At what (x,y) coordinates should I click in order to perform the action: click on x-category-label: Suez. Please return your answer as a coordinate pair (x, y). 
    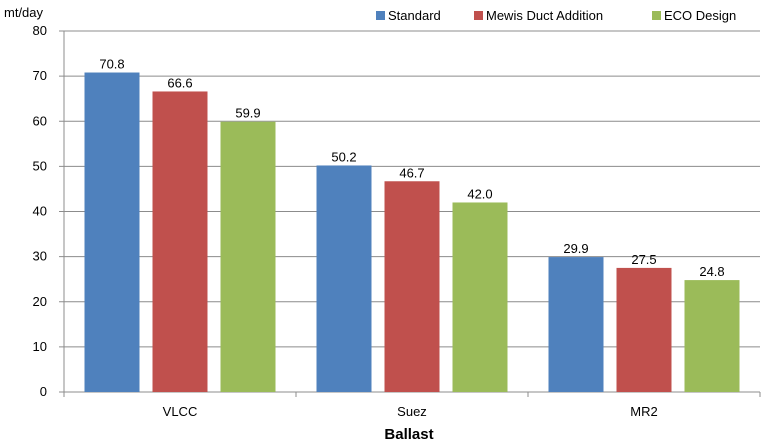
    Looking at the image, I should click on (412, 411).